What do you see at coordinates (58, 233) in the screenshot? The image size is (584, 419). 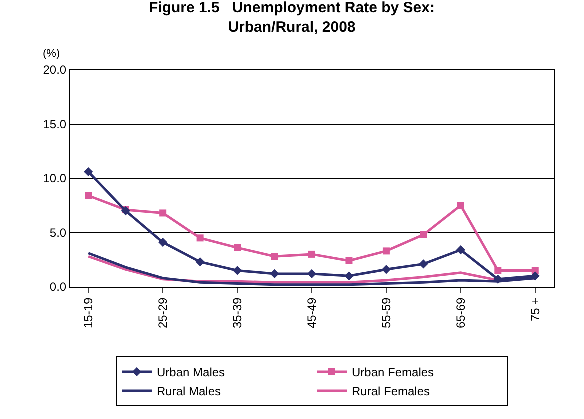 I see `y-tick-label: 5.0` at bounding box center [58, 233].